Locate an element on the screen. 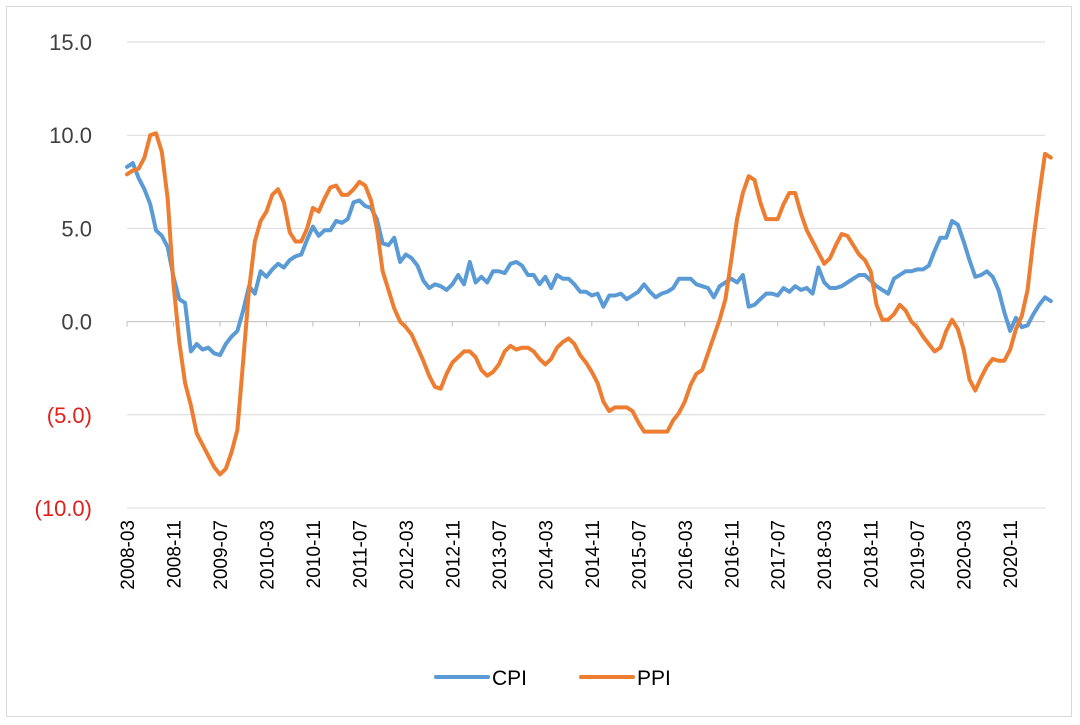 This screenshot has height=725, width=1080. x-tick-label: 2014-03 is located at coordinates (546, 555).